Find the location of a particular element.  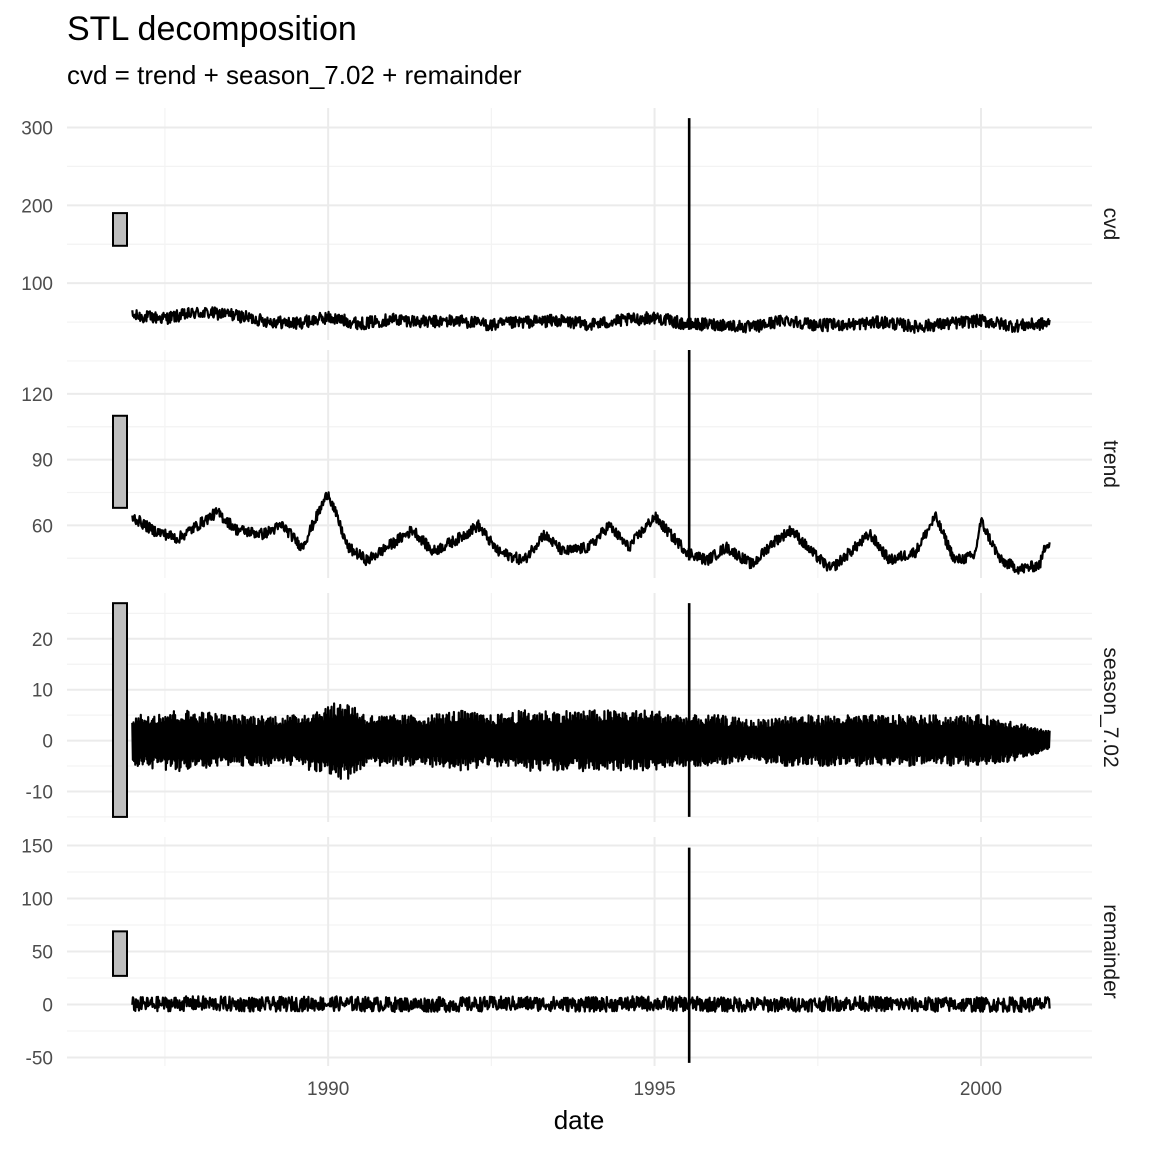

y-tick-label: 300 is located at coordinates (37, 128).